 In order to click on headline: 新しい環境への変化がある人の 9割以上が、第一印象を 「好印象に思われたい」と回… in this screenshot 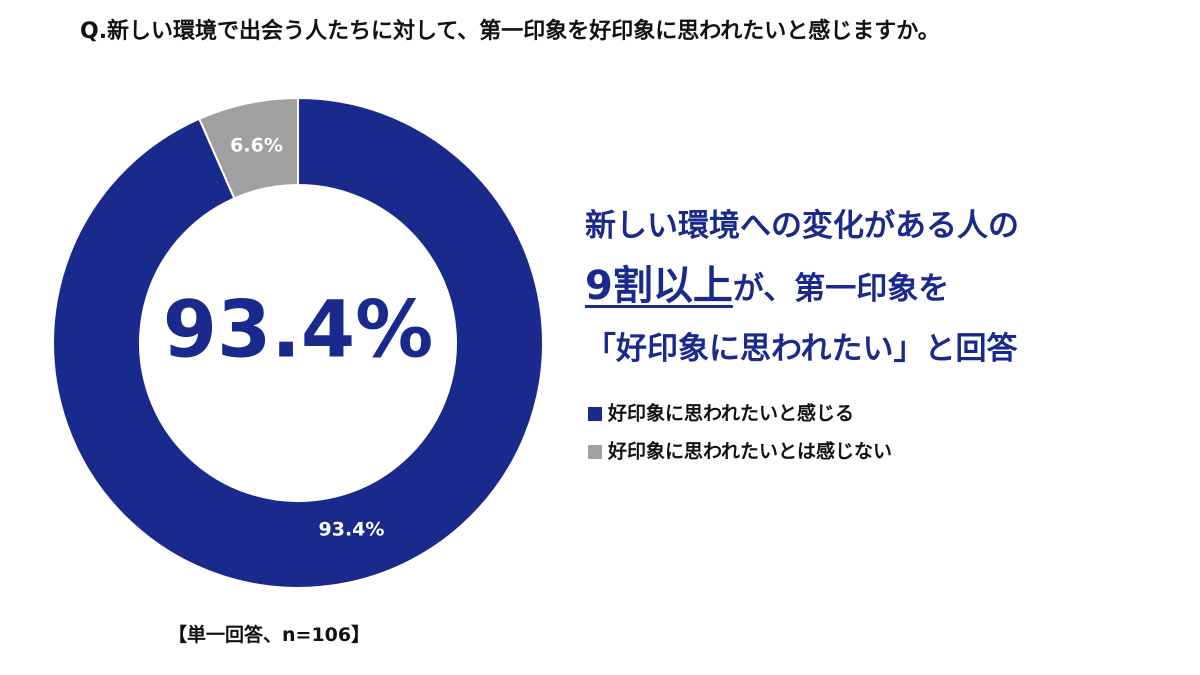, I will do `click(885, 287)`.